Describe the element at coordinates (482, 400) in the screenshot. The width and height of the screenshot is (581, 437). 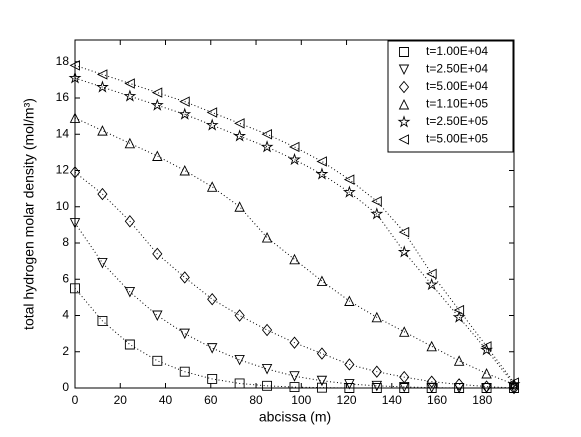
I see `x-tick-label: 180` at that location.